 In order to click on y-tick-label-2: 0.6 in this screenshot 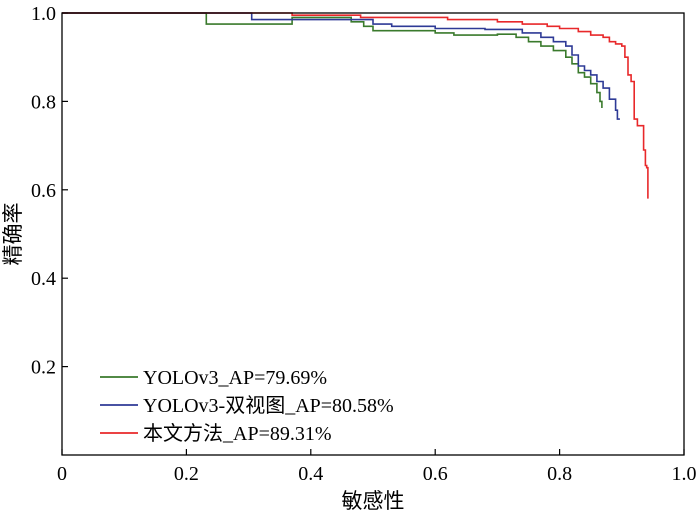, I will do `click(43, 191)`.